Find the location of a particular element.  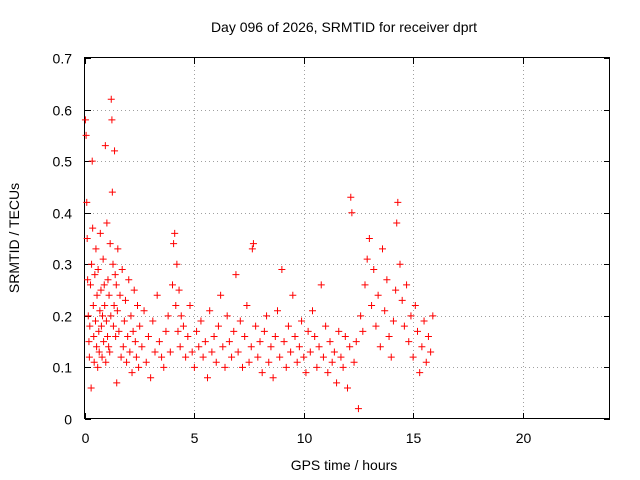

x-tick-label: 0 is located at coordinates (86, 438).